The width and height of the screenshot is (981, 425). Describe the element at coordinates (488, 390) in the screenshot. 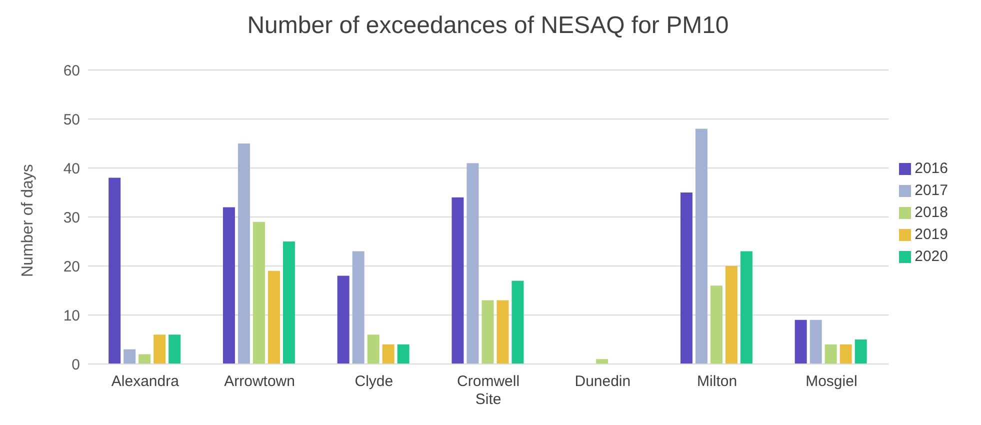

I see `x-tick-label: Cromwell Site` at that location.